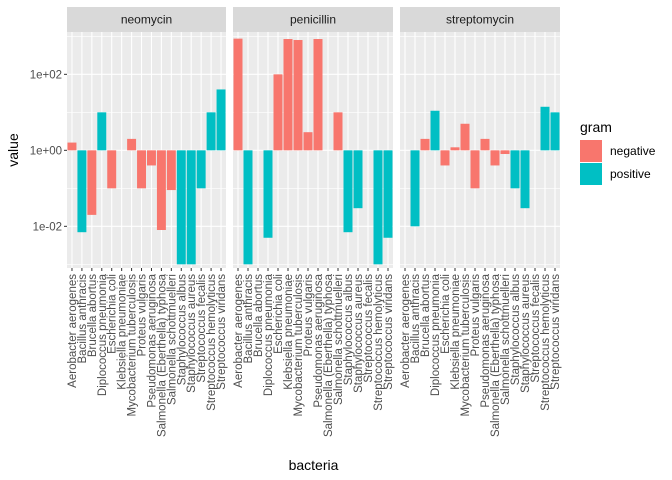  I want to click on facet-strip-penicillin, so click(313, 19).